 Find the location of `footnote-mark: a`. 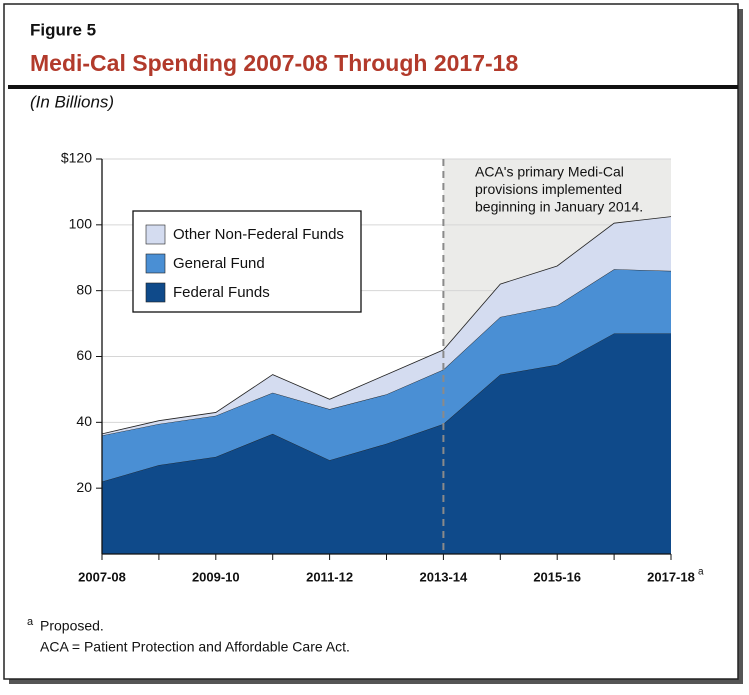

footnote-mark: a is located at coordinates (30, 622).